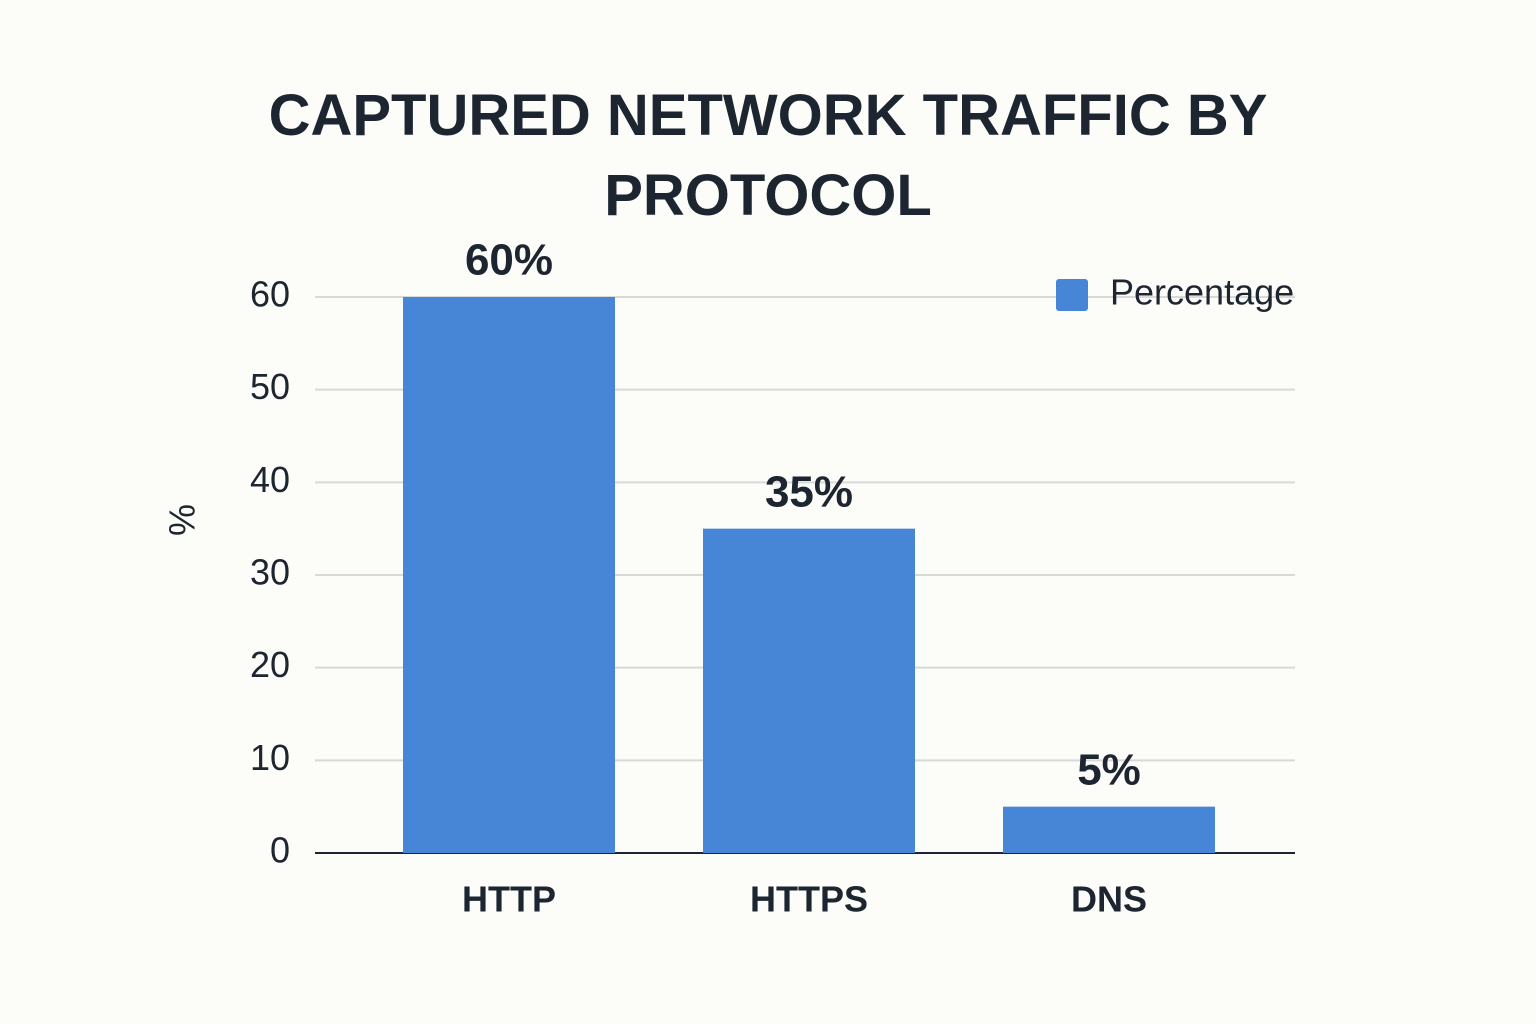 The height and width of the screenshot is (1024, 1536). I want to click on legend-label: Percentage, so click(1202, 292).